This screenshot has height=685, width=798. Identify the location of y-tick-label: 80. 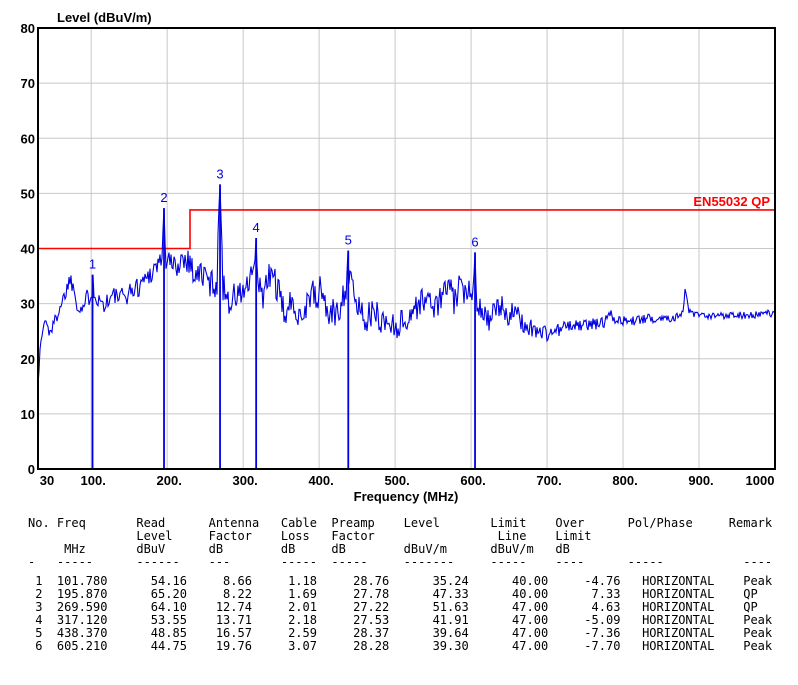
(28, 28).